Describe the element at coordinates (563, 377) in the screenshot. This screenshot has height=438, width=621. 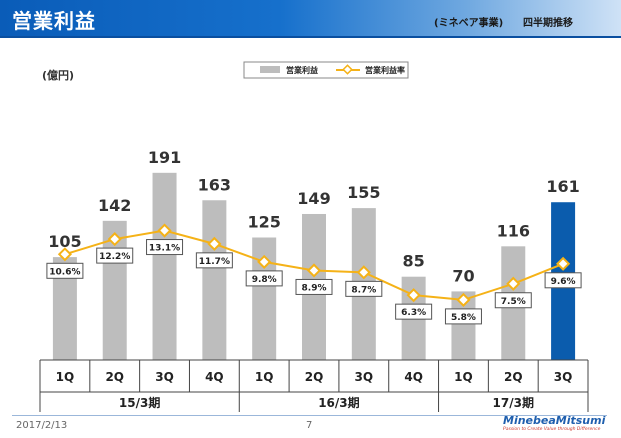
I see `category-label-11: 3Q` at that location.